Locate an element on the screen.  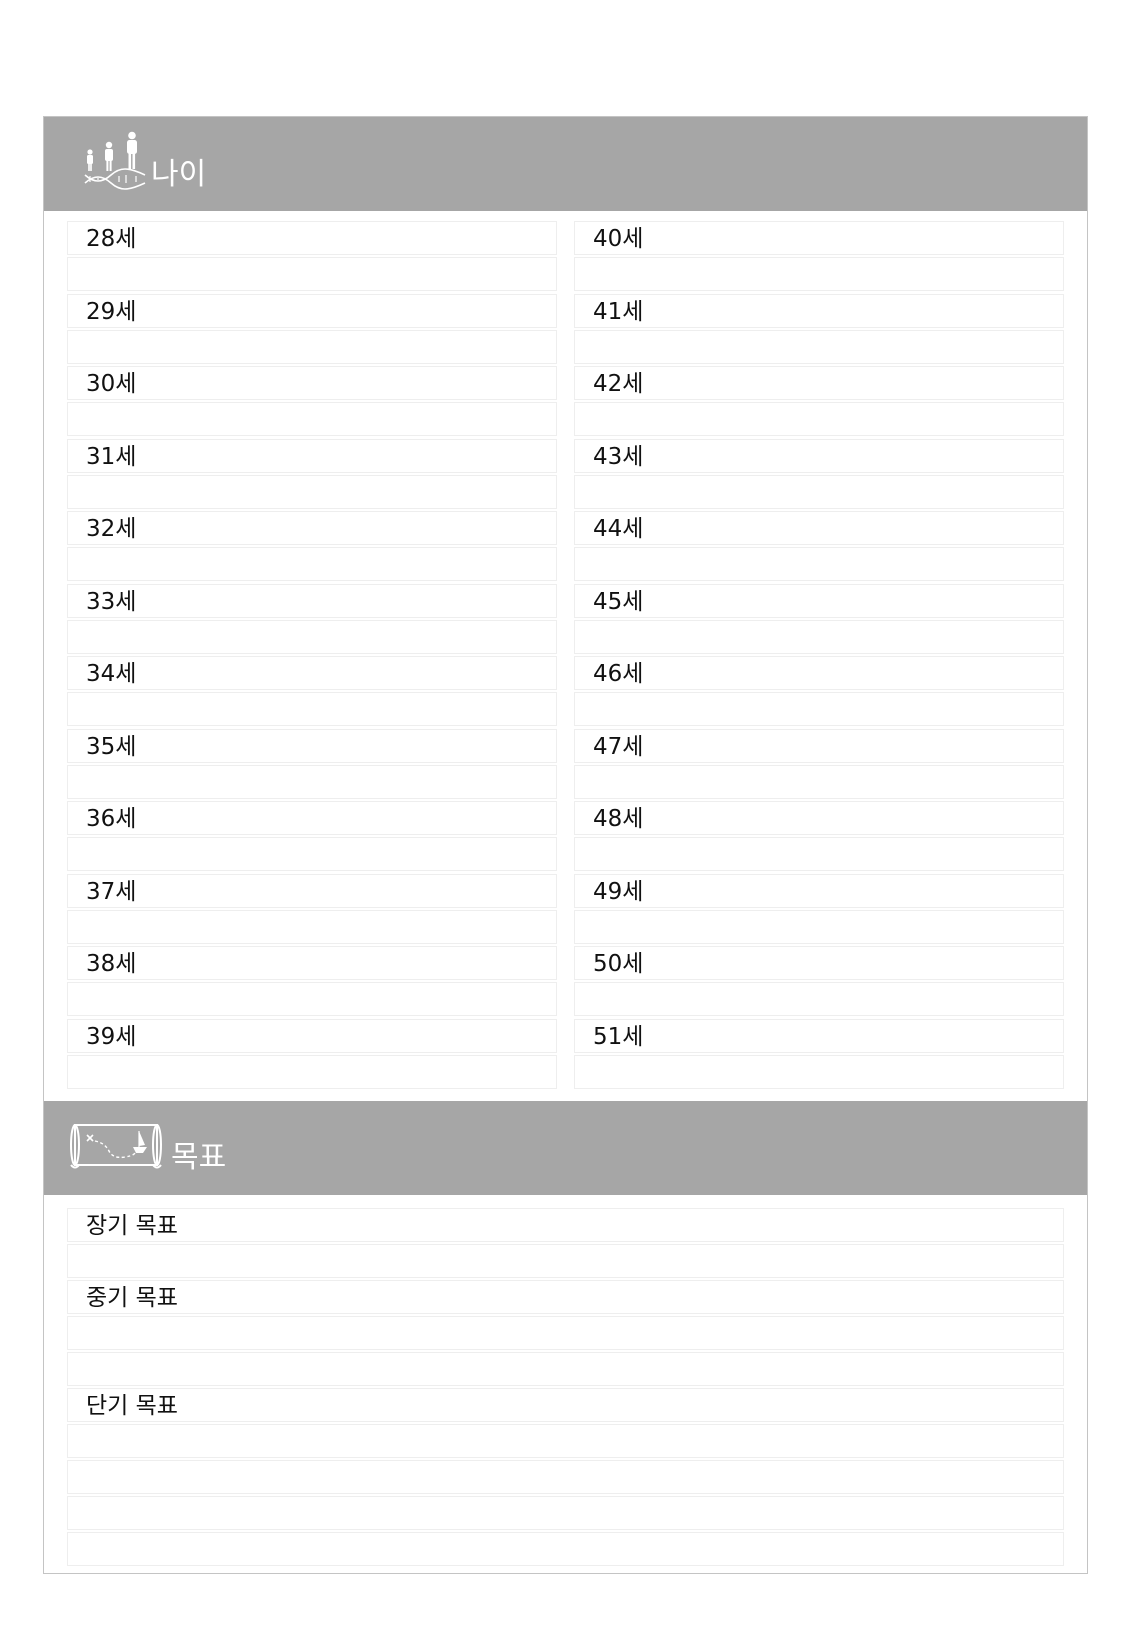
age-line: 33세 is located at coordinates (312, 600).